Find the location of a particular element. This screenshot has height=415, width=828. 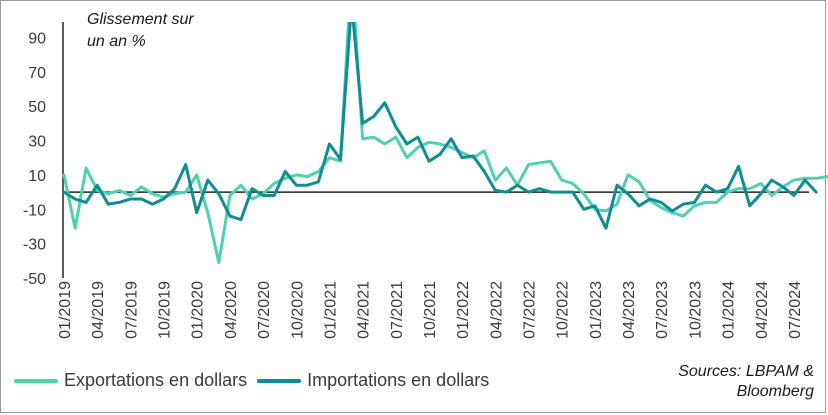

x-tick-label: 01/2020 is located at coordinates (198, 310).